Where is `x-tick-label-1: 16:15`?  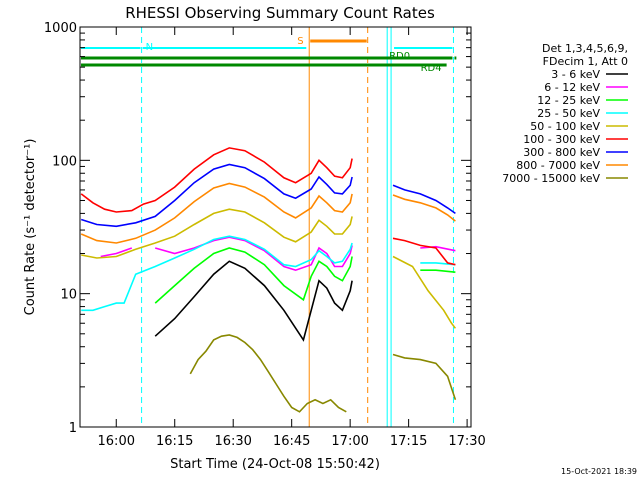
x-tick-label-1: 16:15 is located at coordinates (174, 441).